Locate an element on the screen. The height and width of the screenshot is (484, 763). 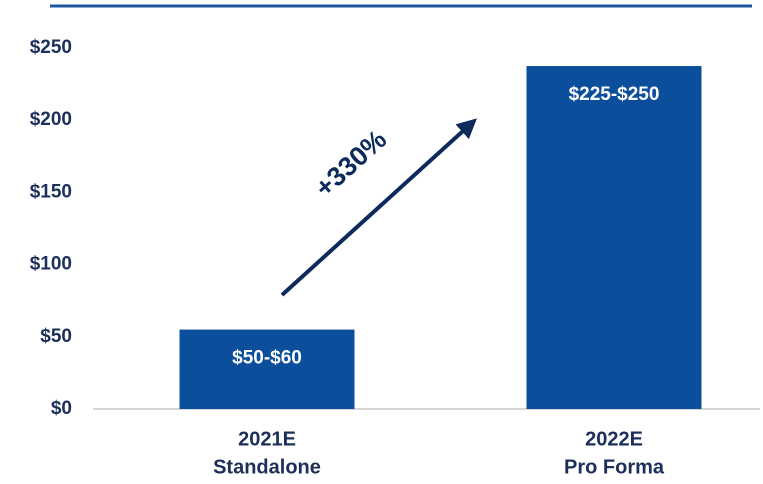
bar is located at coordinates (267, 369).